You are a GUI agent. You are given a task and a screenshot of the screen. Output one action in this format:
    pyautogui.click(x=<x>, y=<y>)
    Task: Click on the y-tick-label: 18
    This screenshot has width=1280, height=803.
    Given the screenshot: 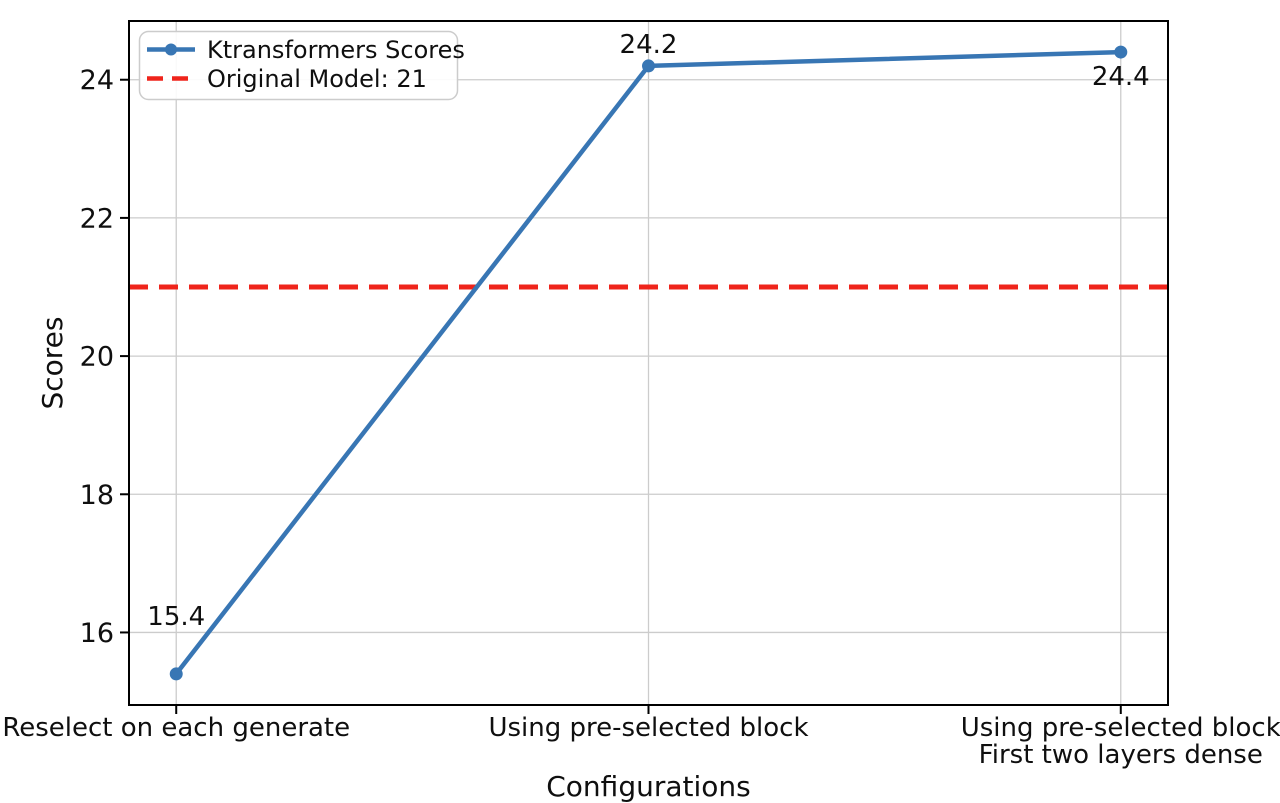 What is the action you would take?
    pyautogui.click(x=97, y=495)
    